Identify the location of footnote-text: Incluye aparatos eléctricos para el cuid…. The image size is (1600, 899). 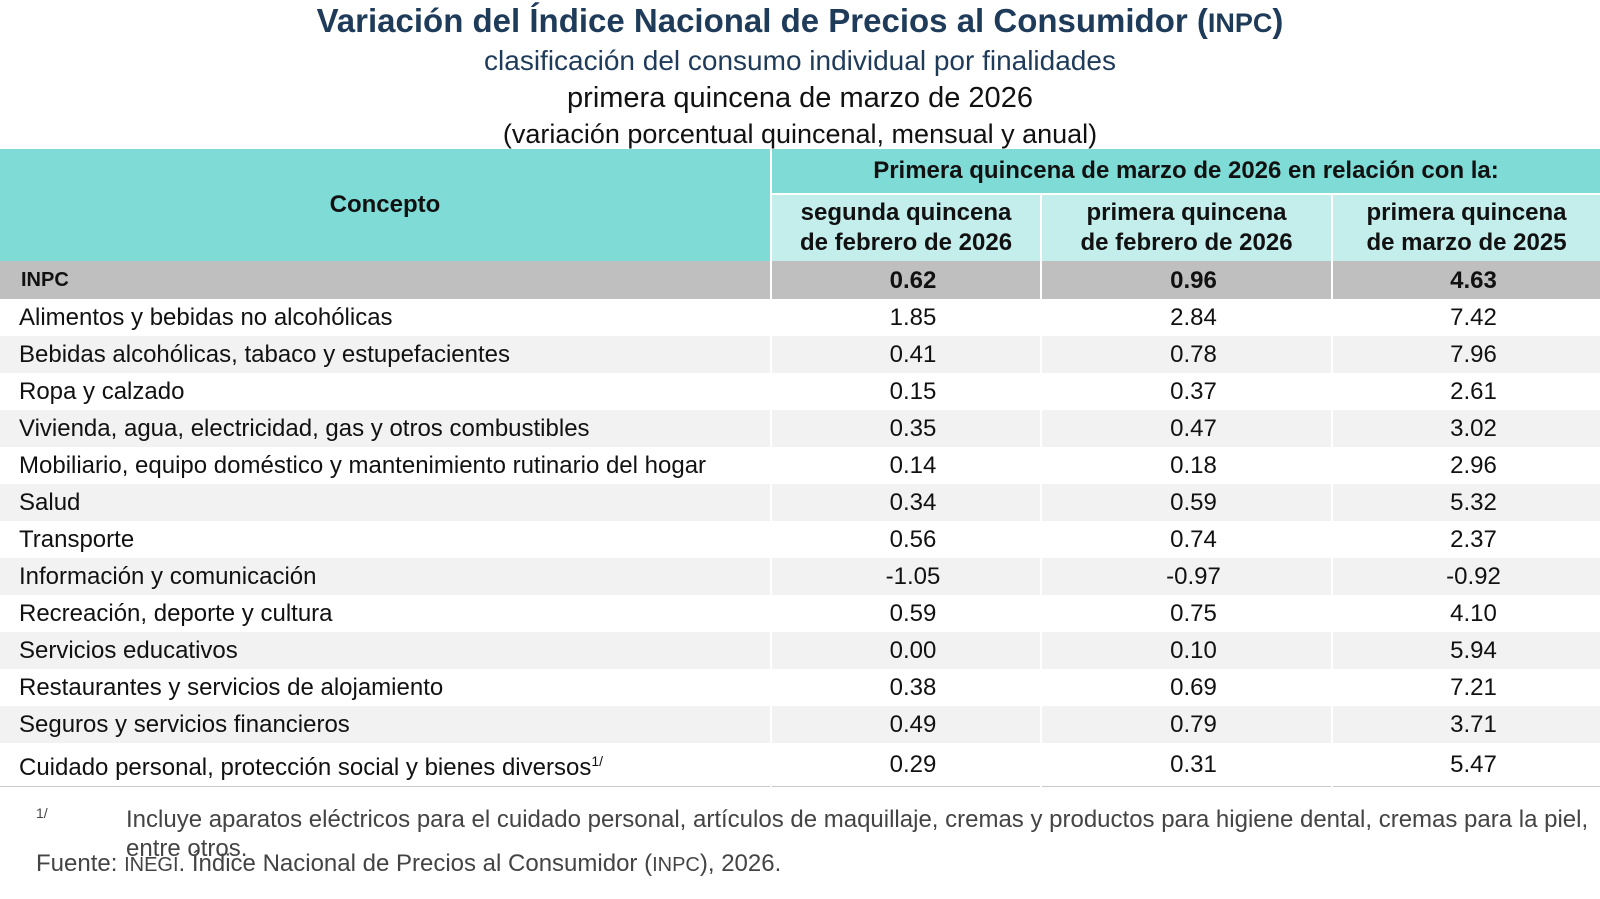
(857, 834).